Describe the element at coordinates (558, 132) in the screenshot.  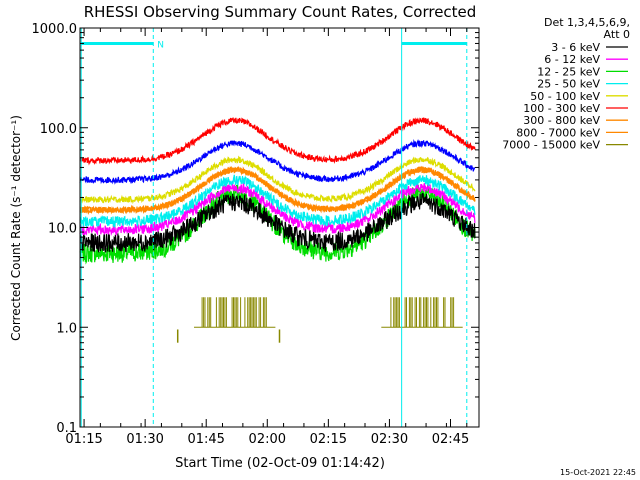
I see `legend-label-8: 800 - 7000 keV` at that location.